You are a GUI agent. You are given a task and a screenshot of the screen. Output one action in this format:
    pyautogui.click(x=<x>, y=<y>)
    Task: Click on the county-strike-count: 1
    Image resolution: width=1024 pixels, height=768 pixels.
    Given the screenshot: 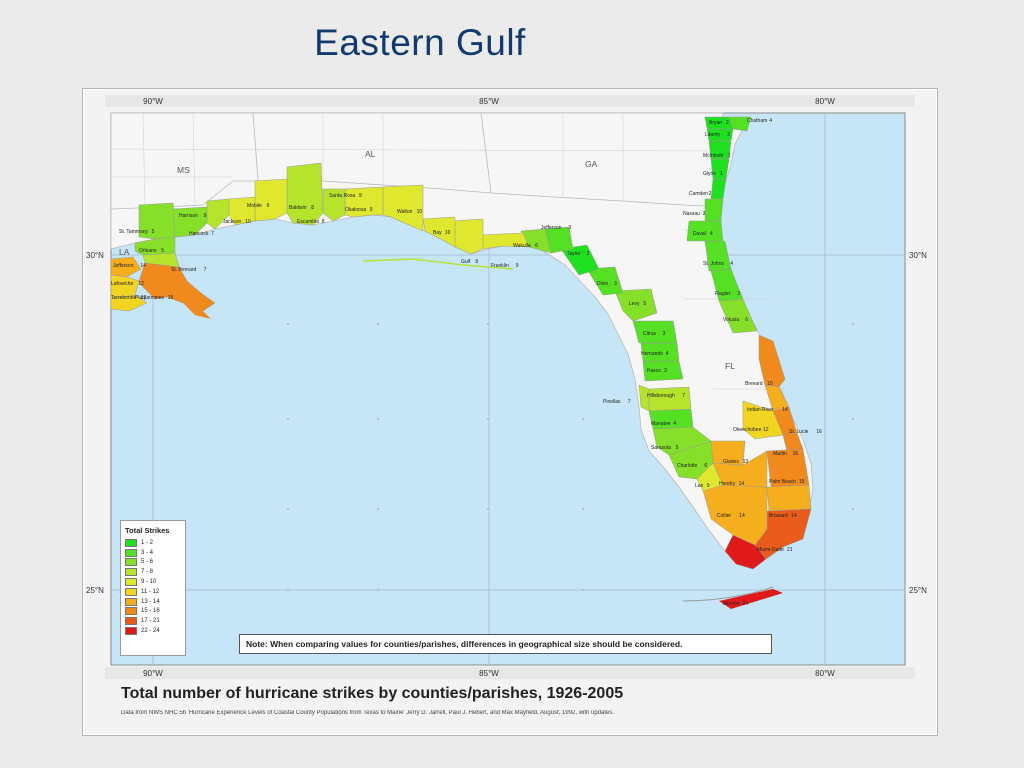 What is the action you would take?
    pyautogui.click(x=729, y=156)
    